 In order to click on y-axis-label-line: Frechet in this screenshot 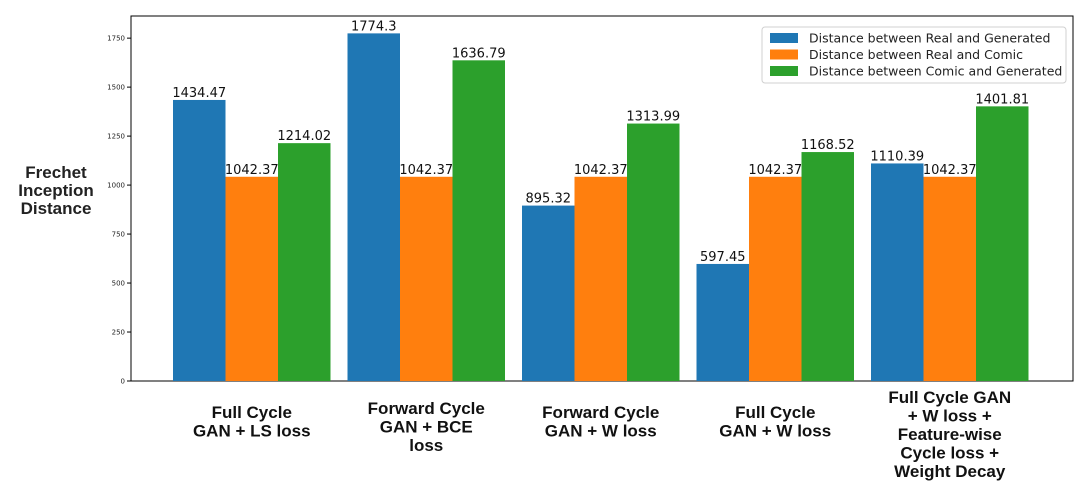, I will do `click(56, 172)`.